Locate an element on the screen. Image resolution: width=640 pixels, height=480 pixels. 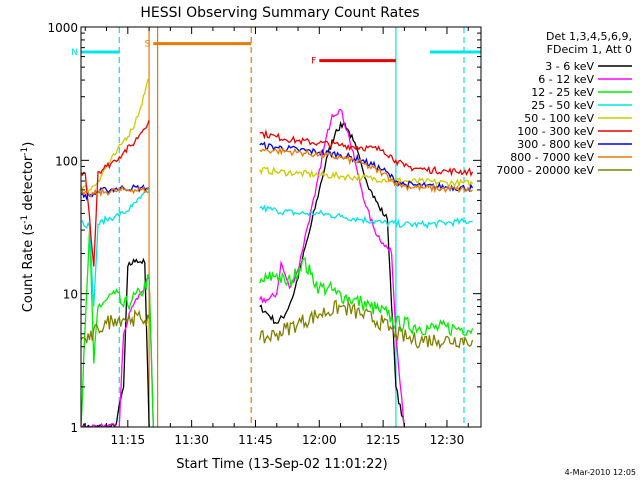
legend-label-3: 25 - 50 keV is located at coordinates (562, 105).